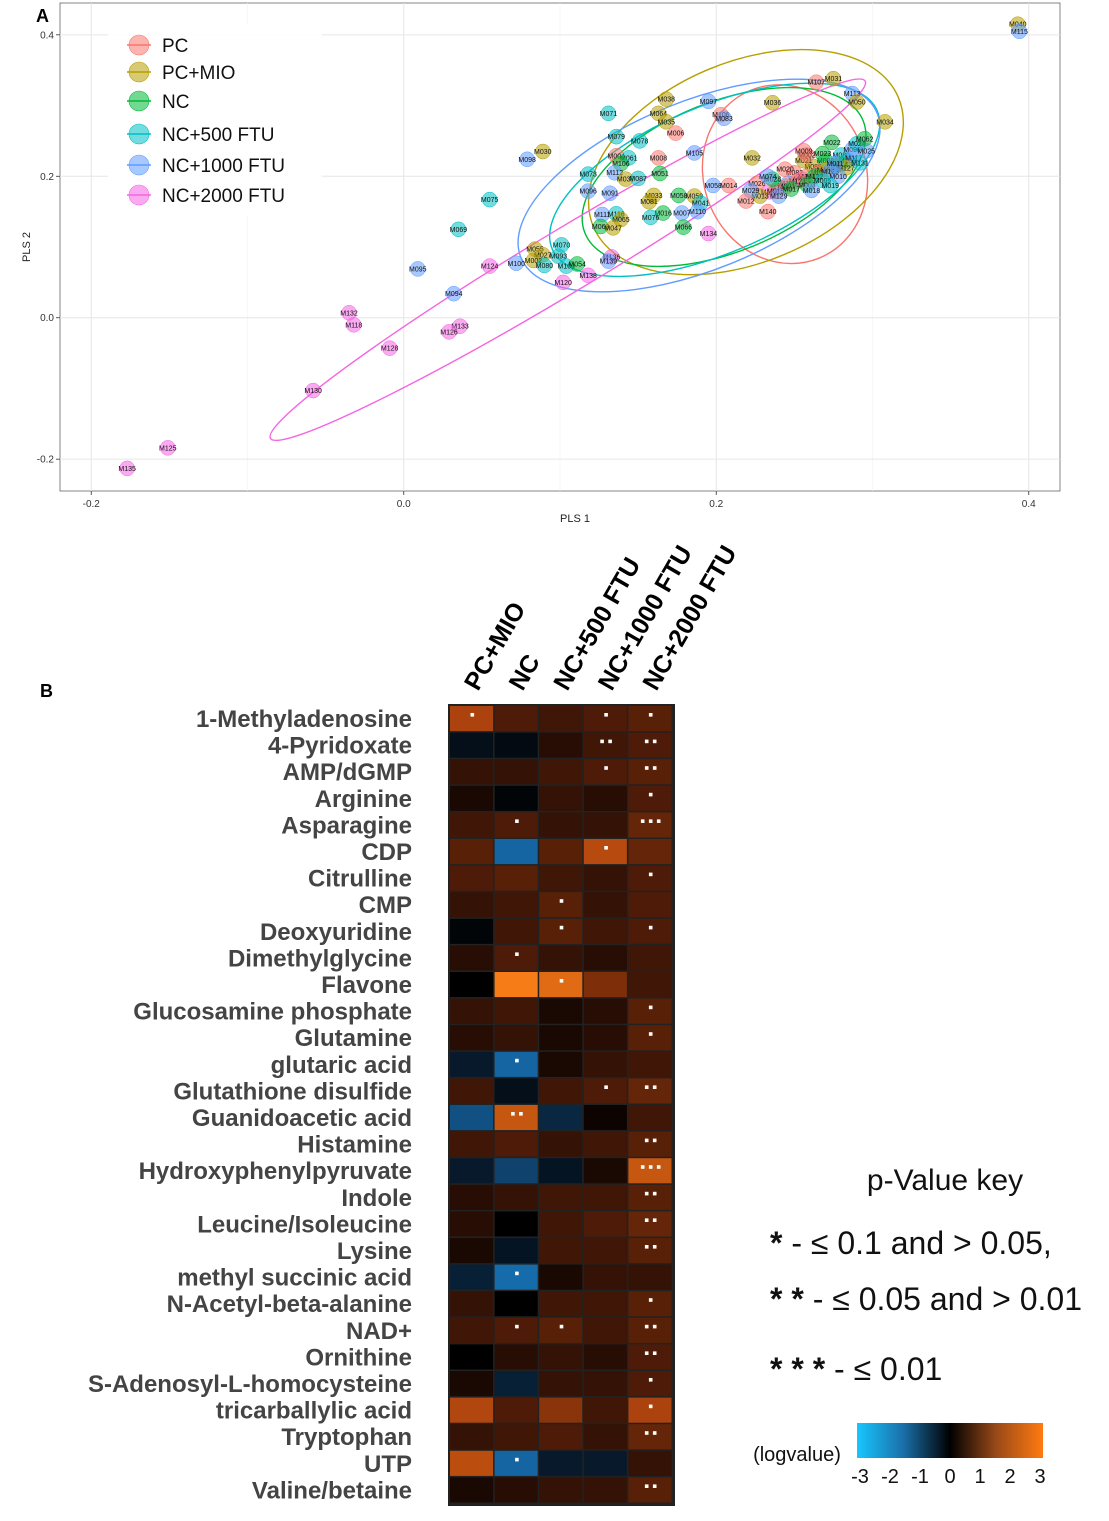  Describe the element at coordinates (376, 1198) in the screenshot. I see `heatmap-row-label: Indole` at that location.